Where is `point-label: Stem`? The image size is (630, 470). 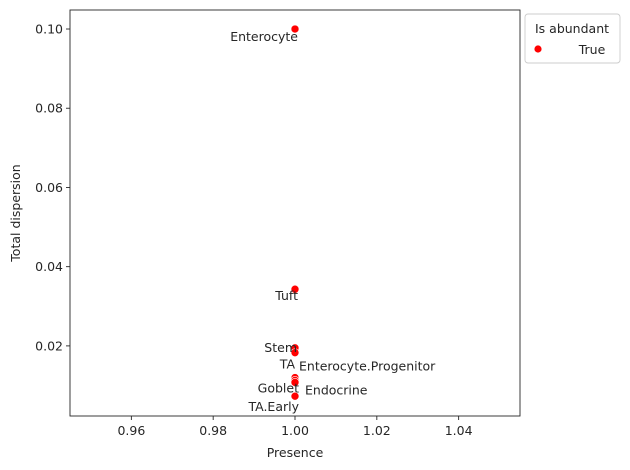 point-label: Stem is located at coordinates (280, 347).